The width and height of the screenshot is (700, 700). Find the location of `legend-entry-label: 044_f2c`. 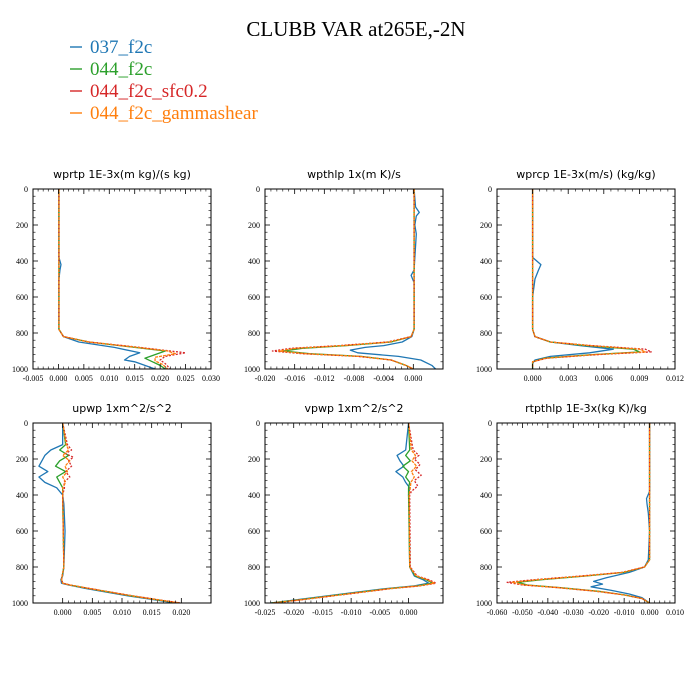

legend-entry-label: 044_f2c is located at coordinates (121, 69).